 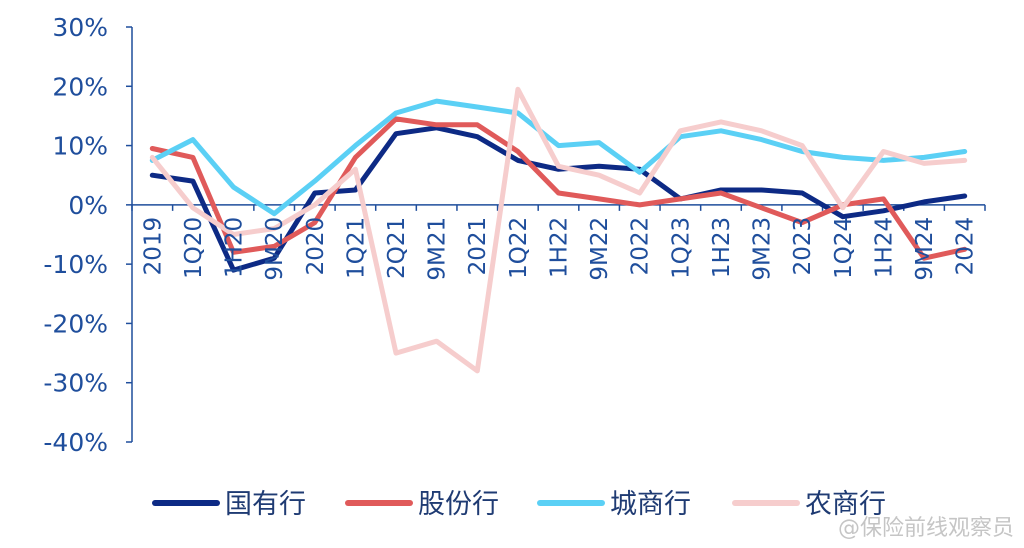 I want to click on x-tick-label: 1Q24, so click(x=844, y=248).